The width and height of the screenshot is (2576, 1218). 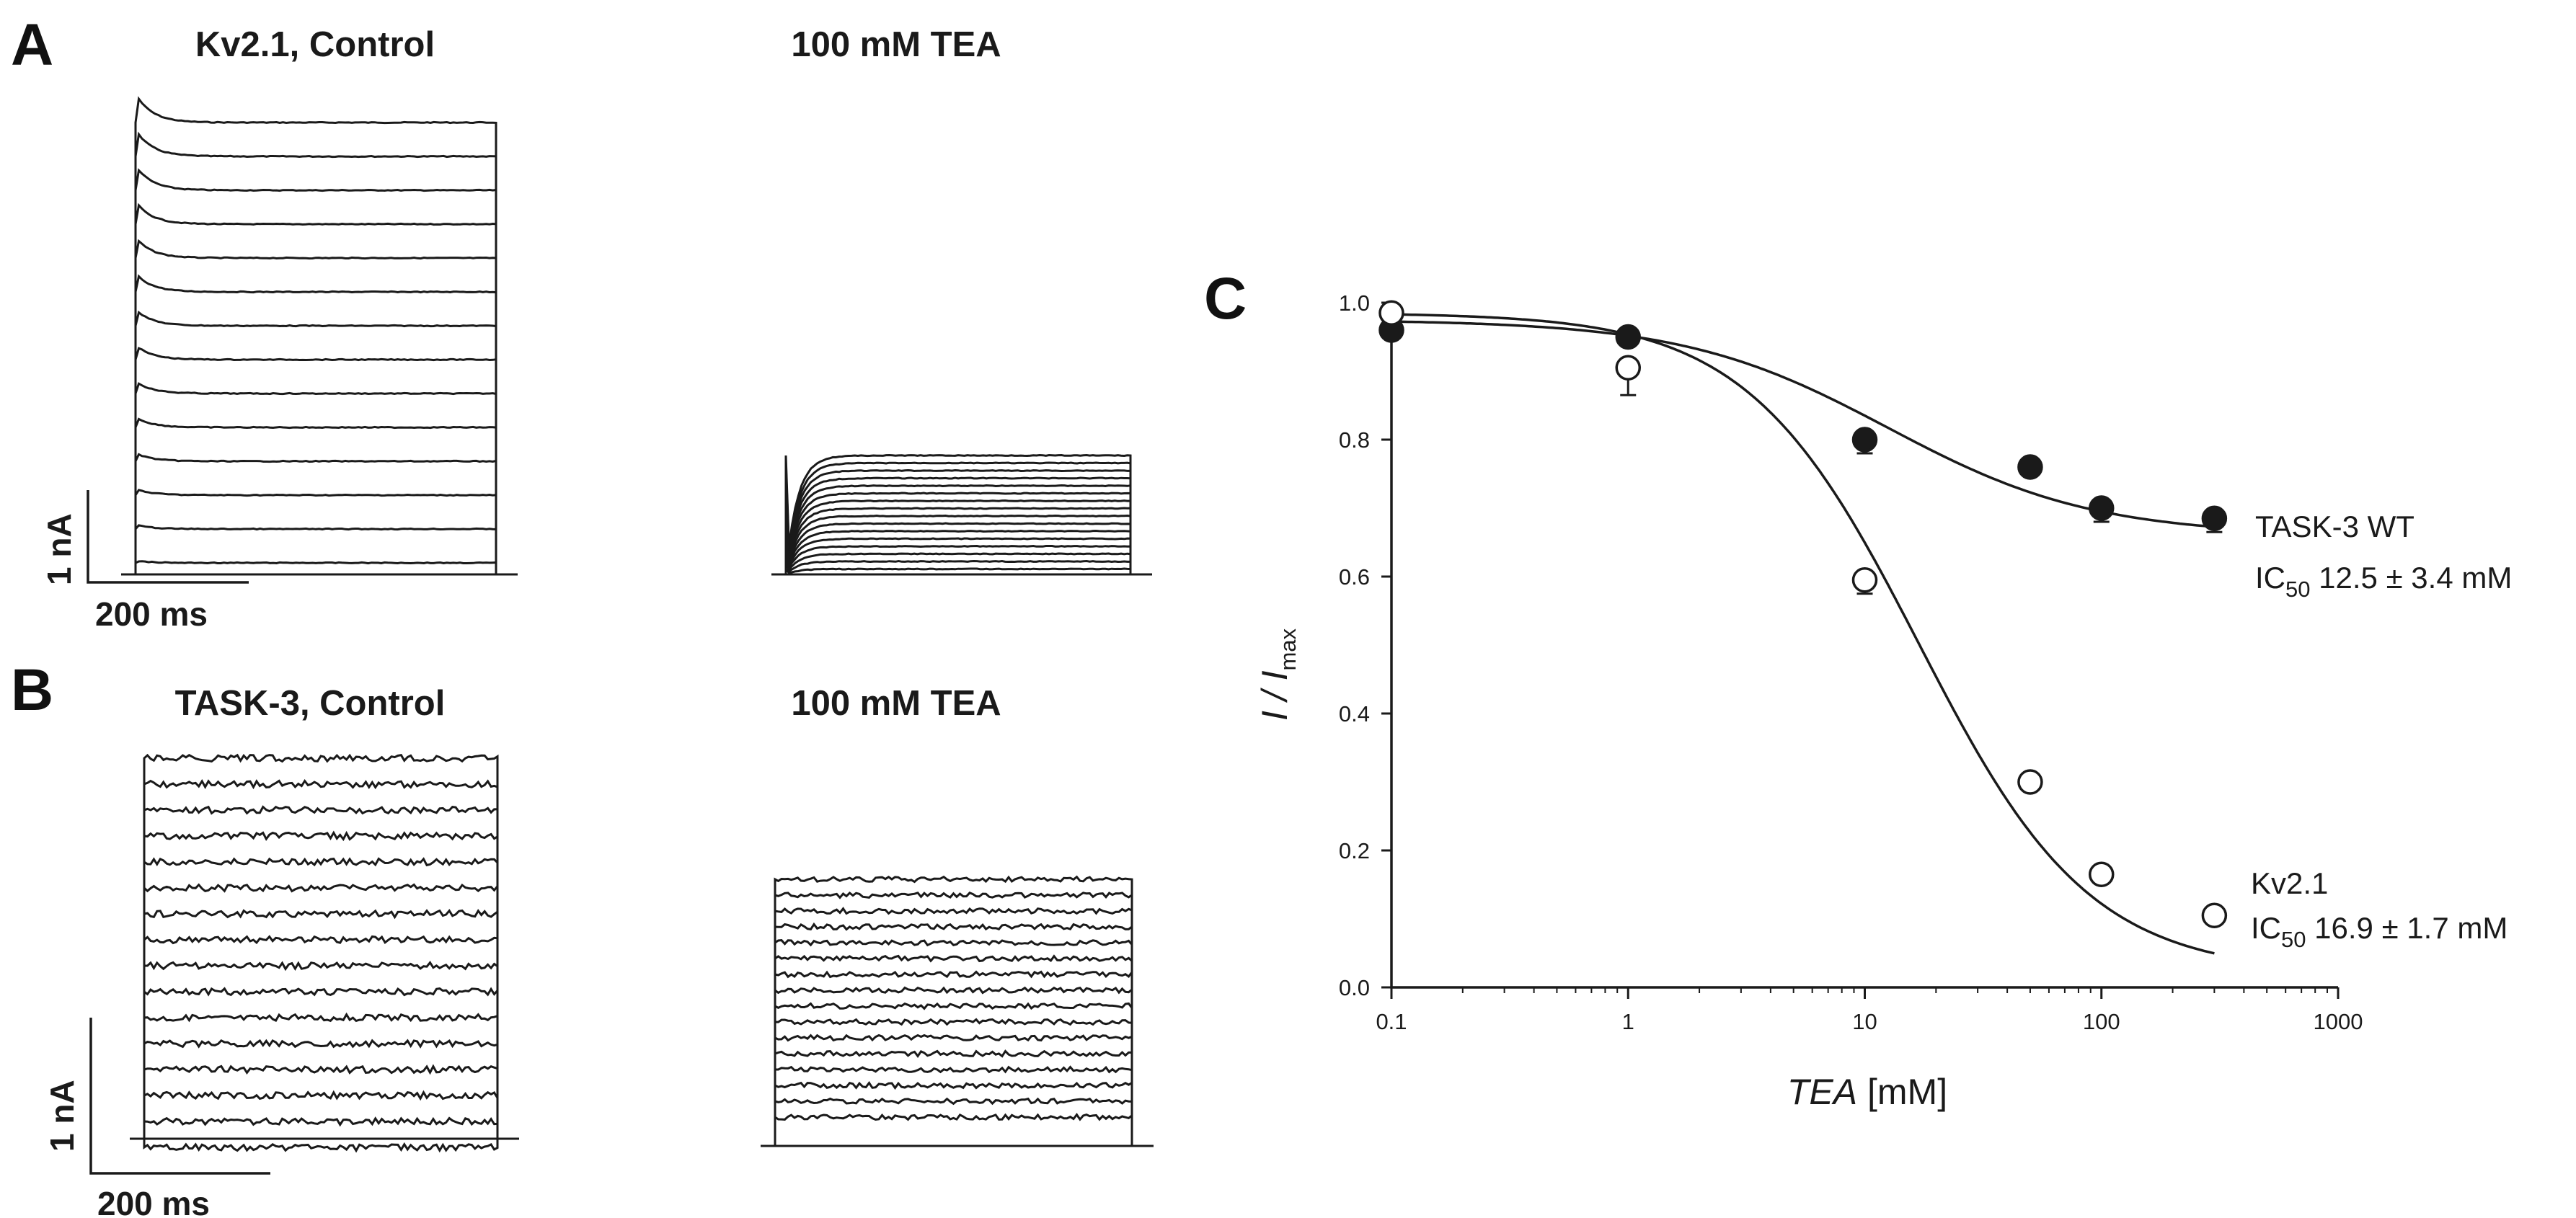 What do you see at coordinates (1354, 713) in the screenshot?
I see `y-tick-label: 0.4` at bounding box center [1354, 713].